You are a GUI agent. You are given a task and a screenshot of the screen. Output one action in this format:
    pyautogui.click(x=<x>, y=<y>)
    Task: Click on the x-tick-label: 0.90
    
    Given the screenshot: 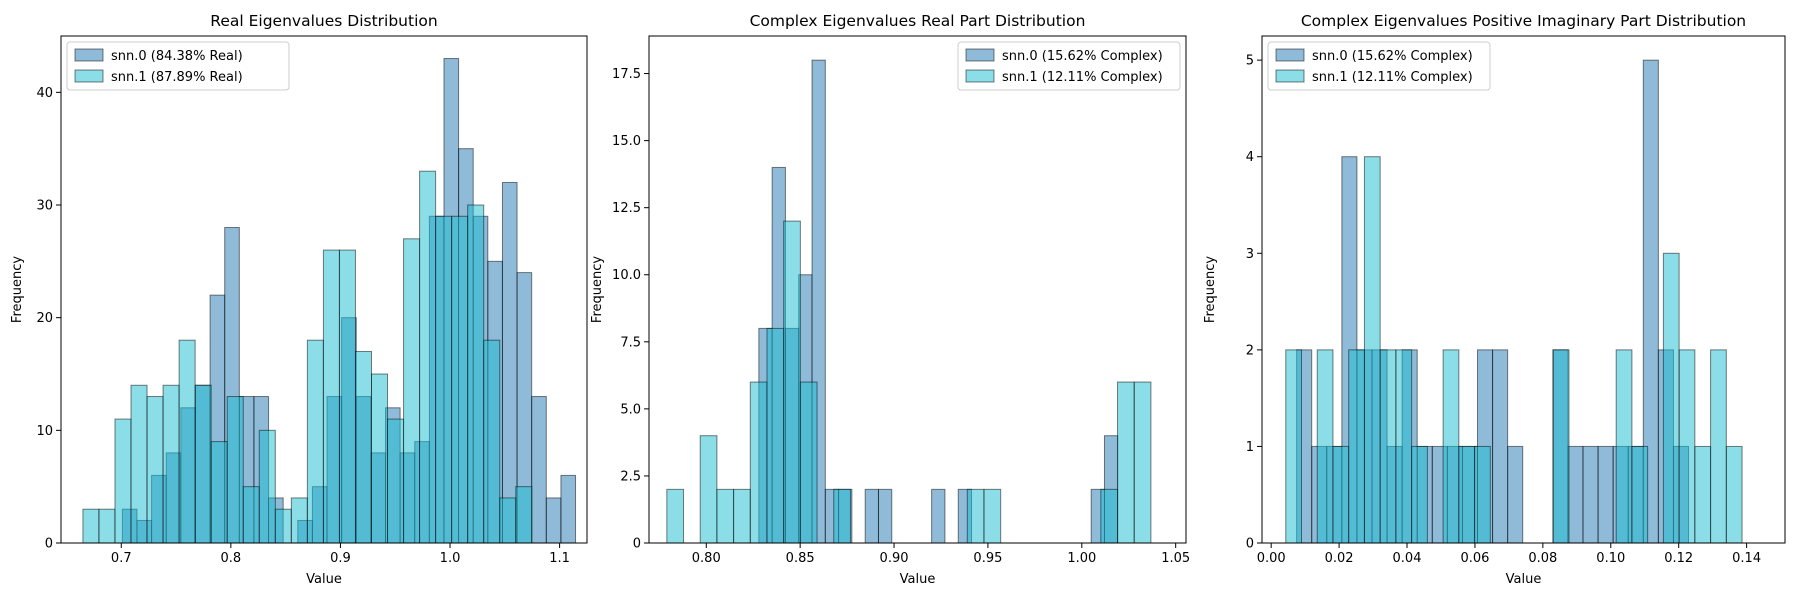 What is the action you would take?
    pyautogui.click(x=894, y=558)
    